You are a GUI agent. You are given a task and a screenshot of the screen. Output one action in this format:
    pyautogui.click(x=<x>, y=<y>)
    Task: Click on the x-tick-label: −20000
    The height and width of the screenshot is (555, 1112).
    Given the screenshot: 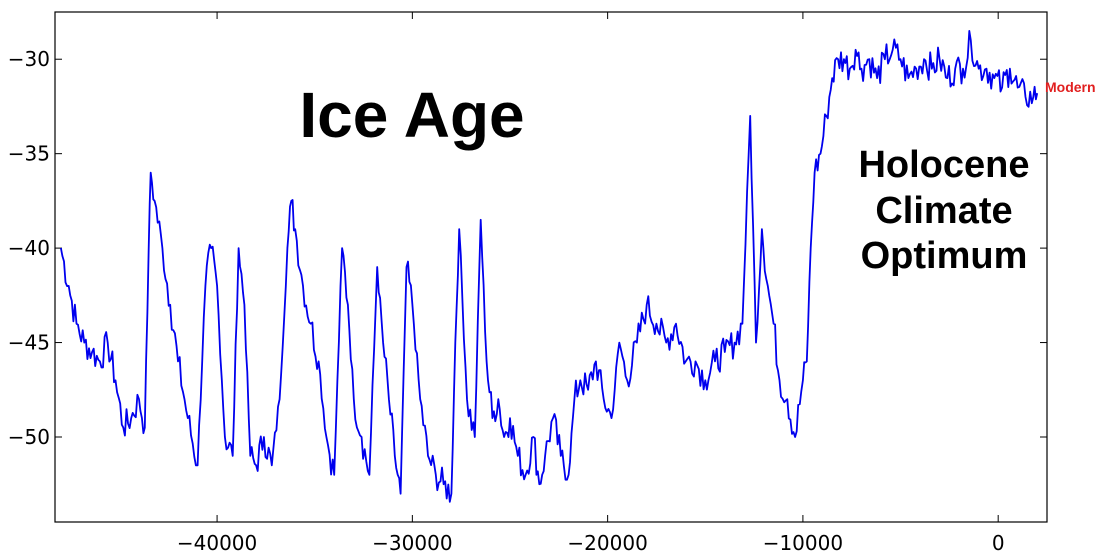 What is the action you would take?
    pyautogui.click(x=607, y=543)
    